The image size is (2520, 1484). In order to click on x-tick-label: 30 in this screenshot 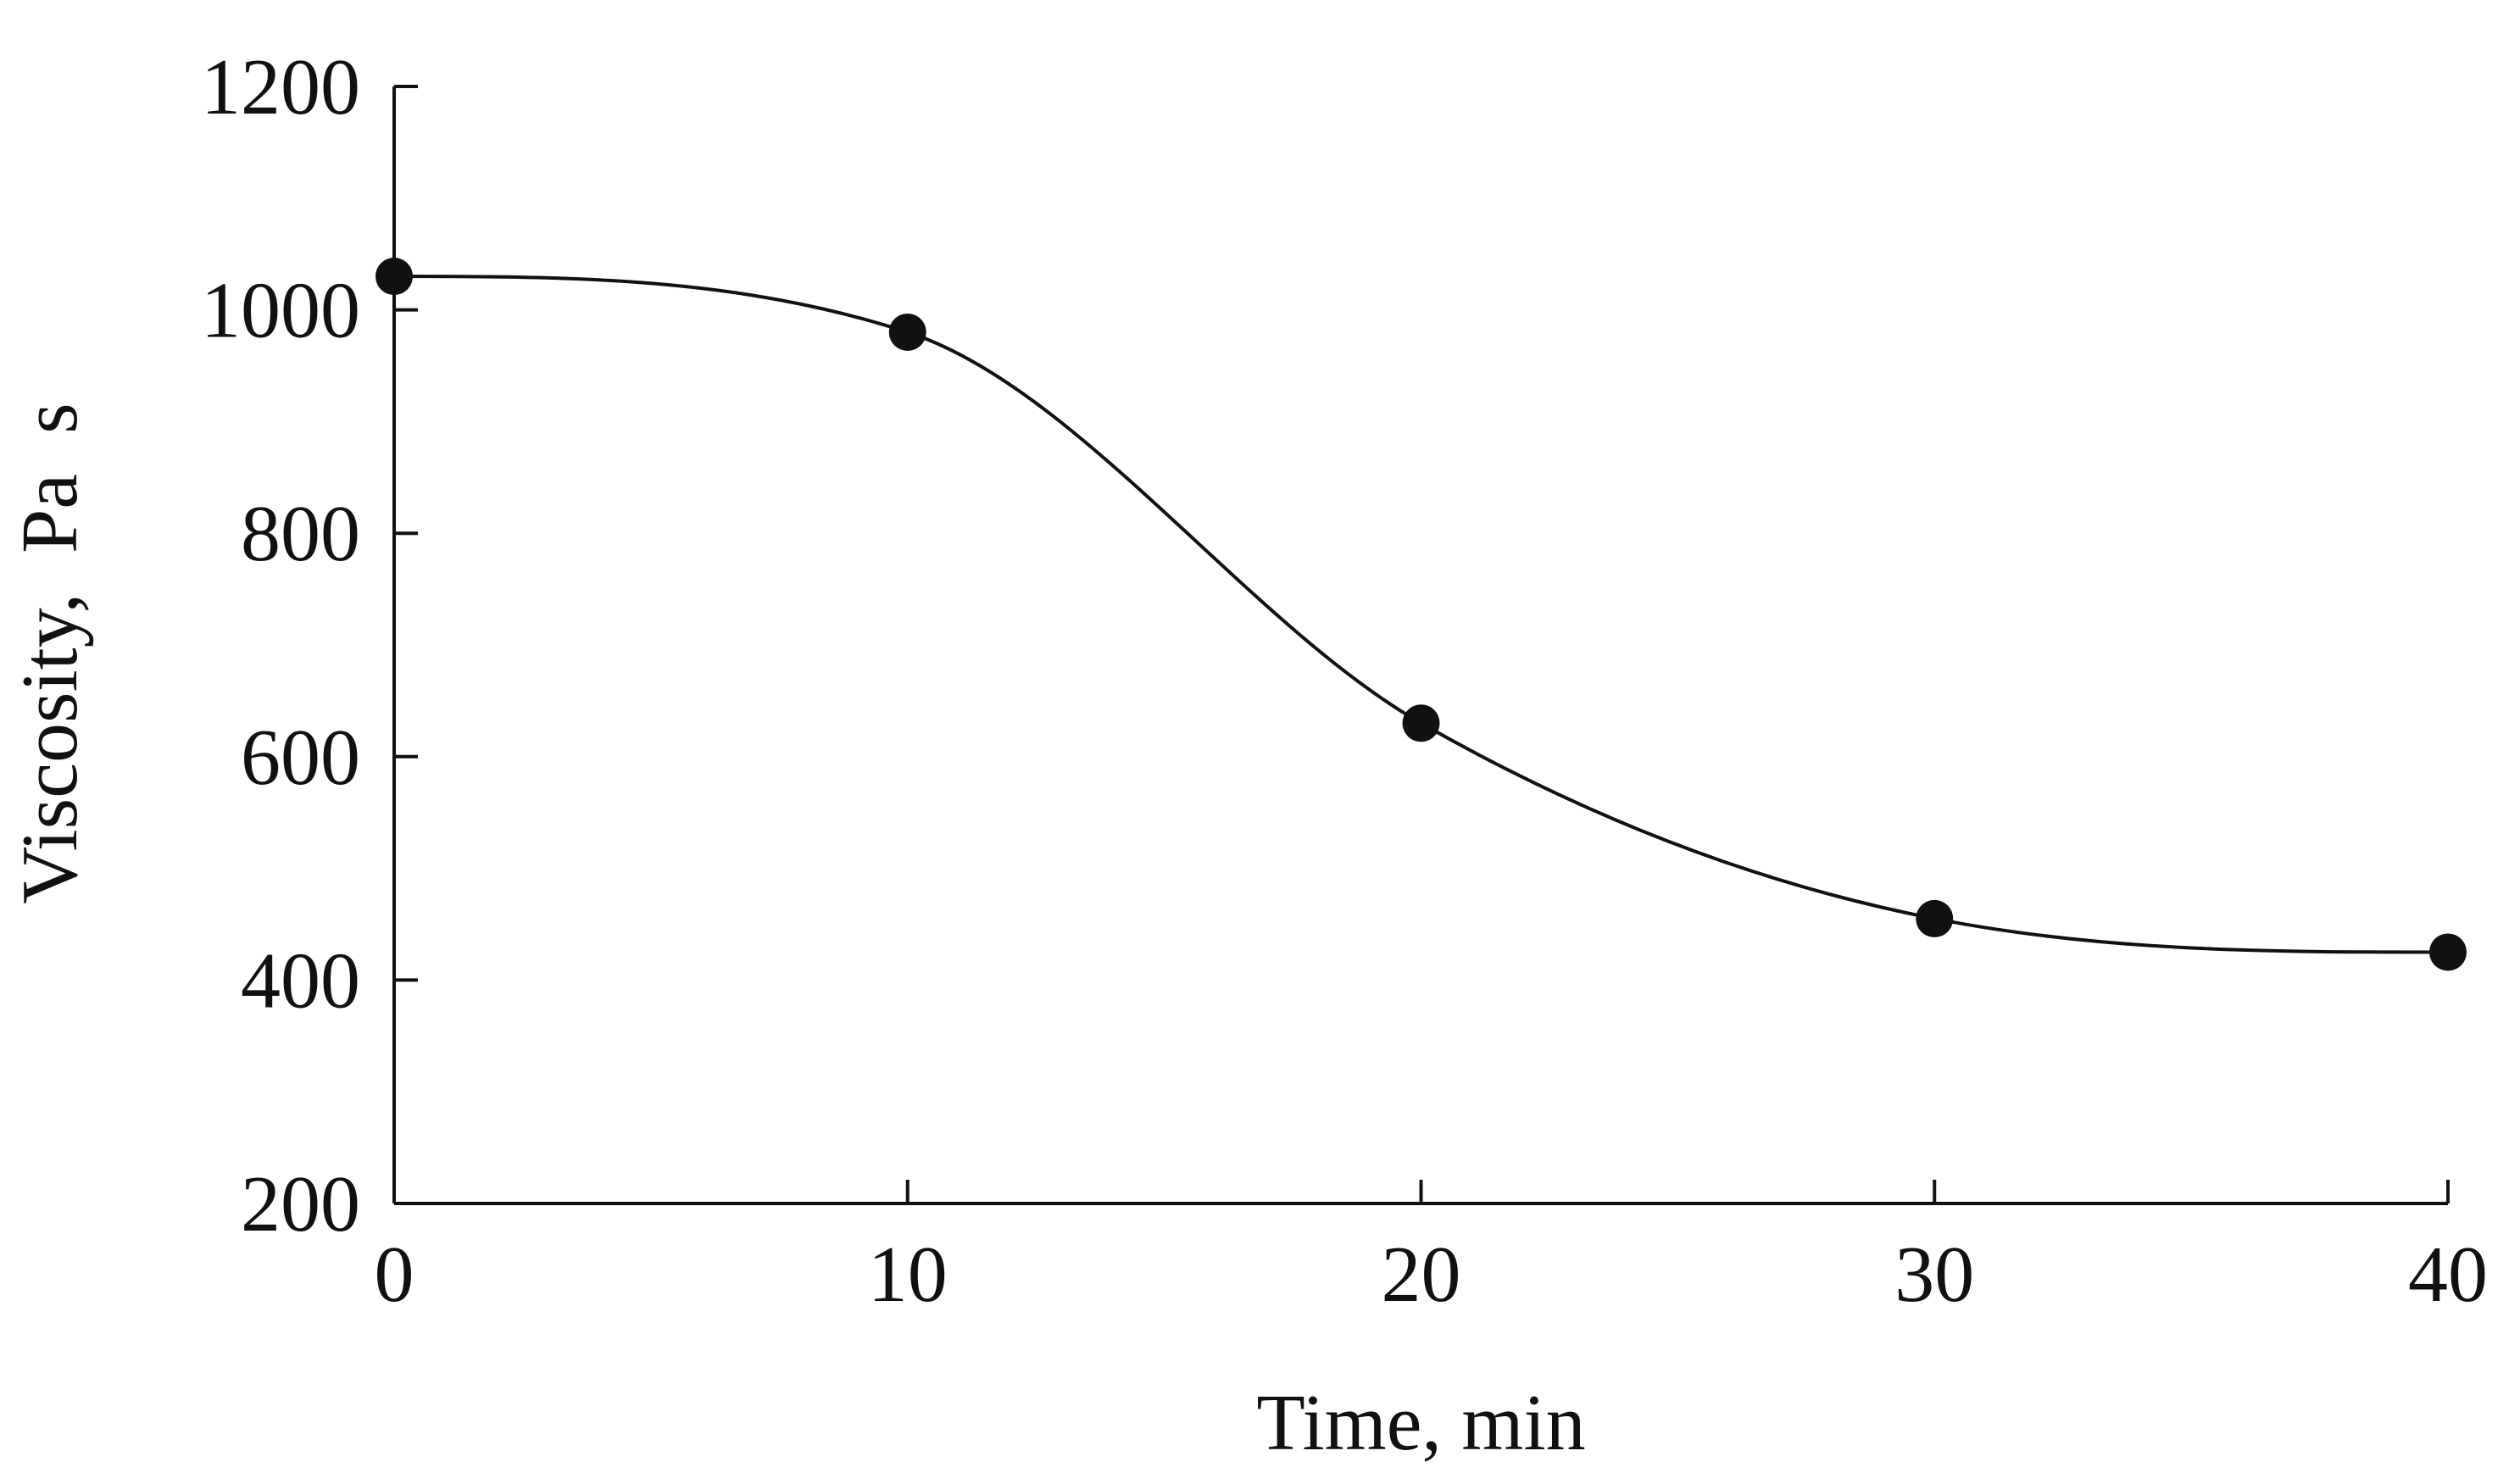, I will do `click(1934, 1275)`.